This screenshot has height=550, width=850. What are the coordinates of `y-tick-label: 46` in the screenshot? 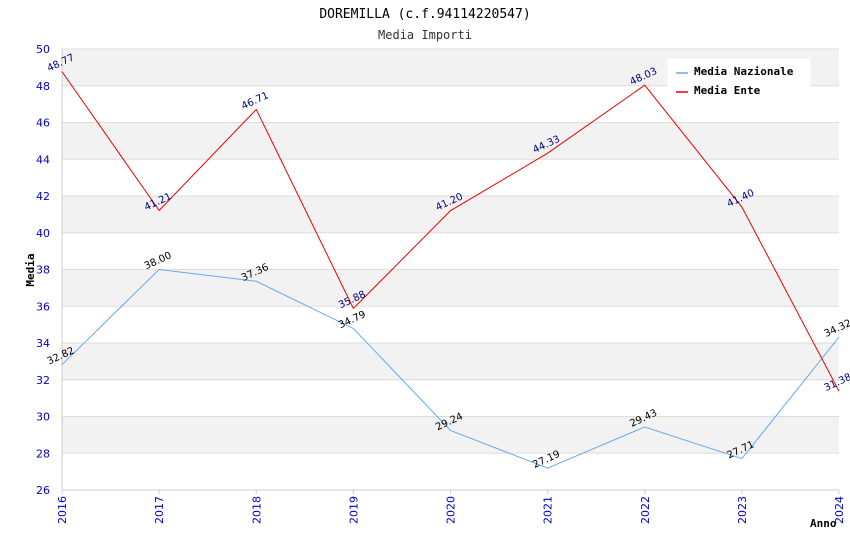 It's located at (43, 123).